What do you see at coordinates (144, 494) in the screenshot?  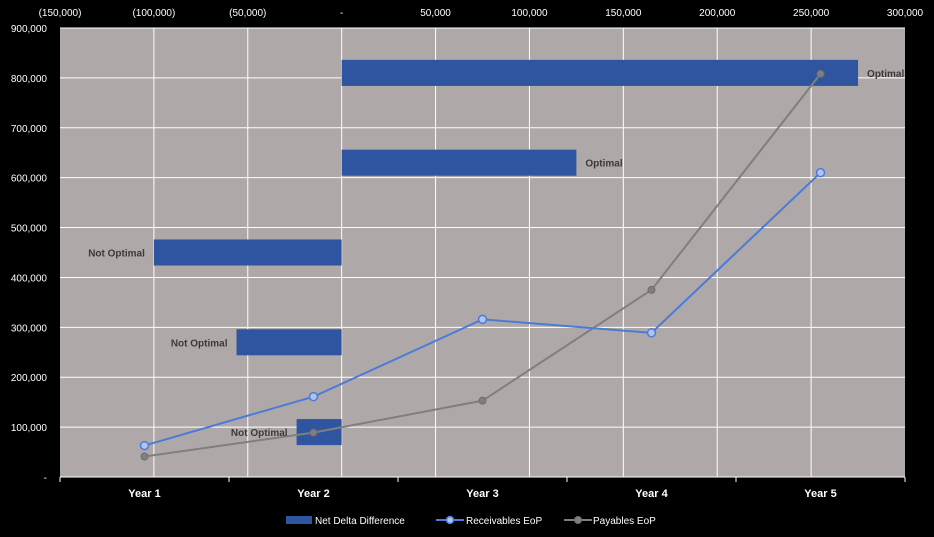 I see `category-label: Year 1` at bounding box center [144, 494].